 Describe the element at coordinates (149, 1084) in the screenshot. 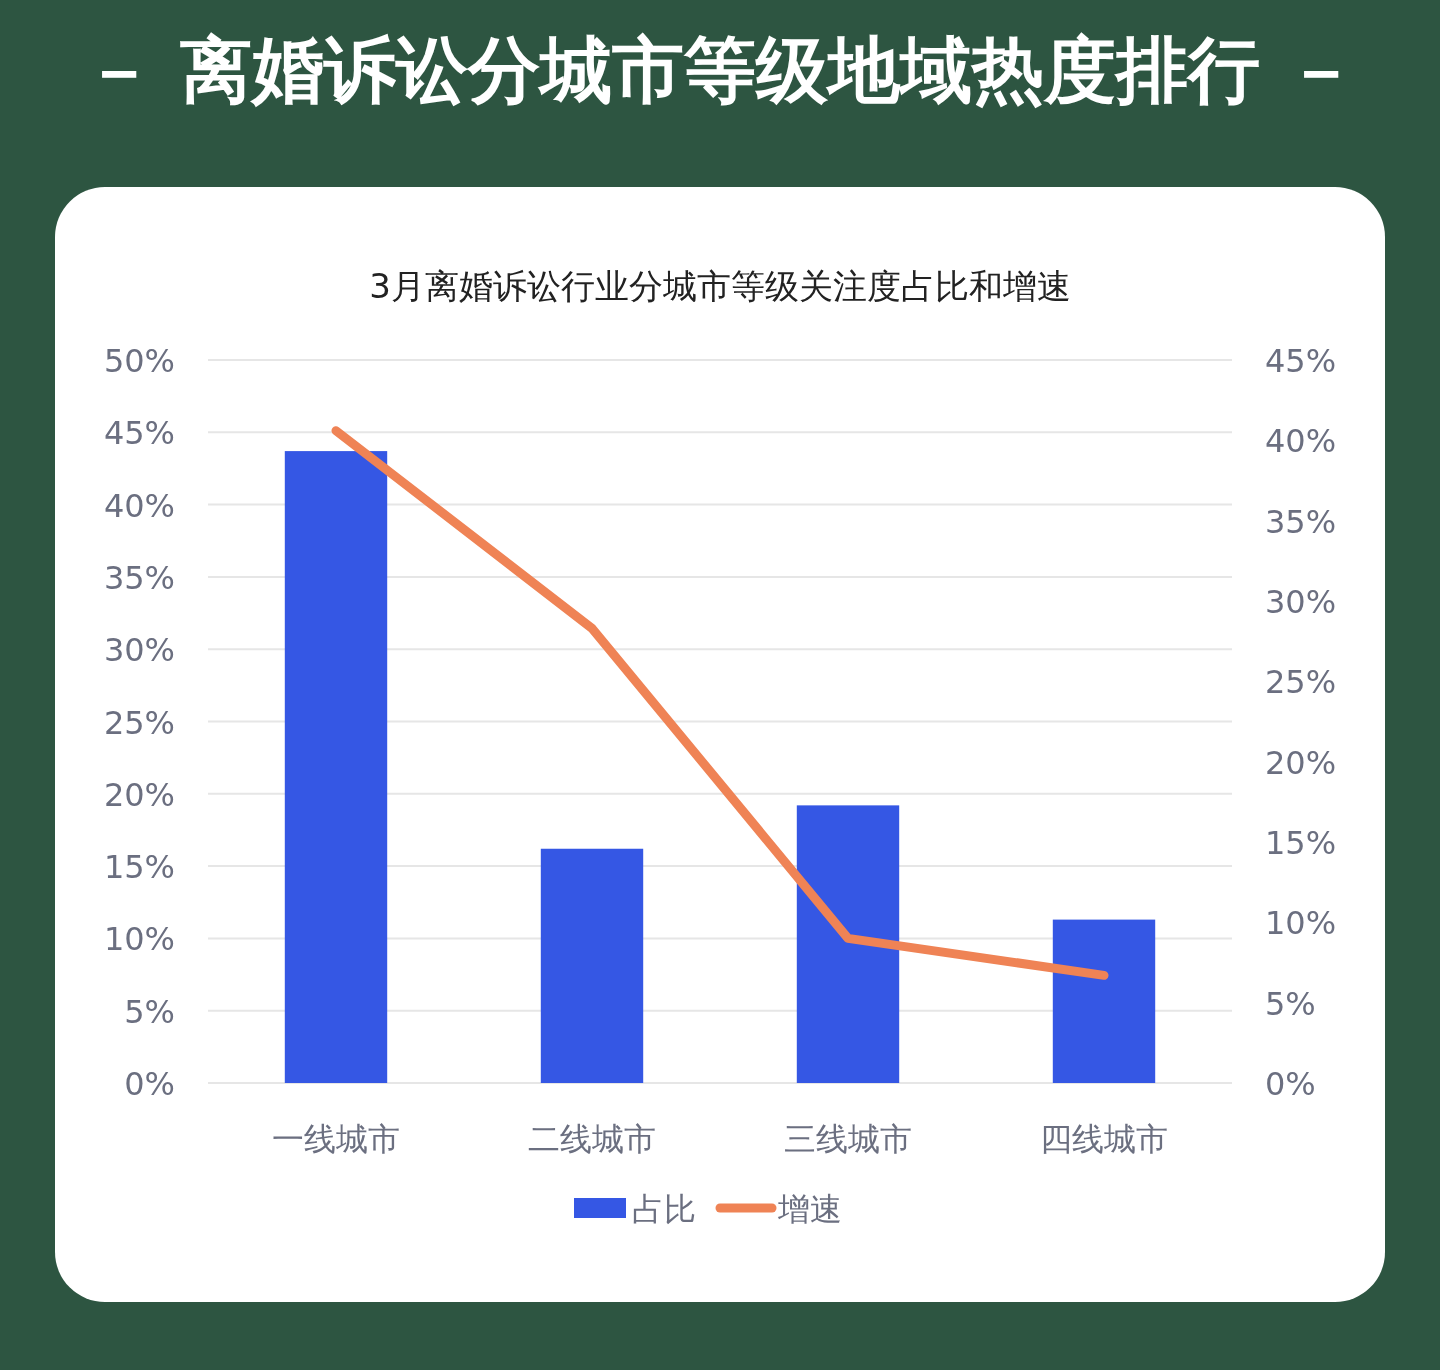

I see `y-tick-label: 0%` at that location.